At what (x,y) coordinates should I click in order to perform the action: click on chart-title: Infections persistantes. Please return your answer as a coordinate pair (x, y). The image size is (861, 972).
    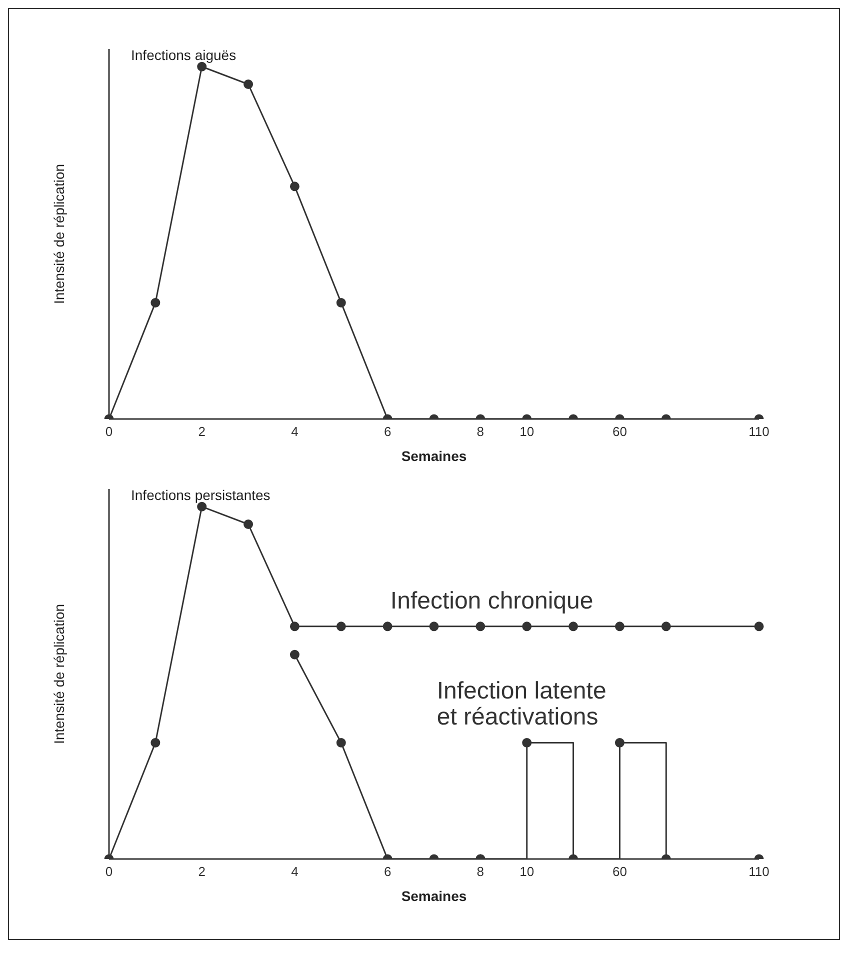
    Looking at the image, I should click on (200, 495).